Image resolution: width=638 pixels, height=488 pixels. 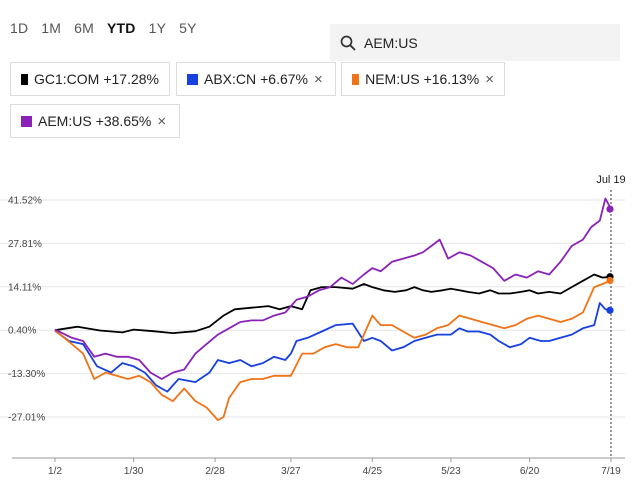 What do you see at coordinates (51, 28) in the screenshot?
I see `range-1m-button: 1M` at bounding box center [51, 28].